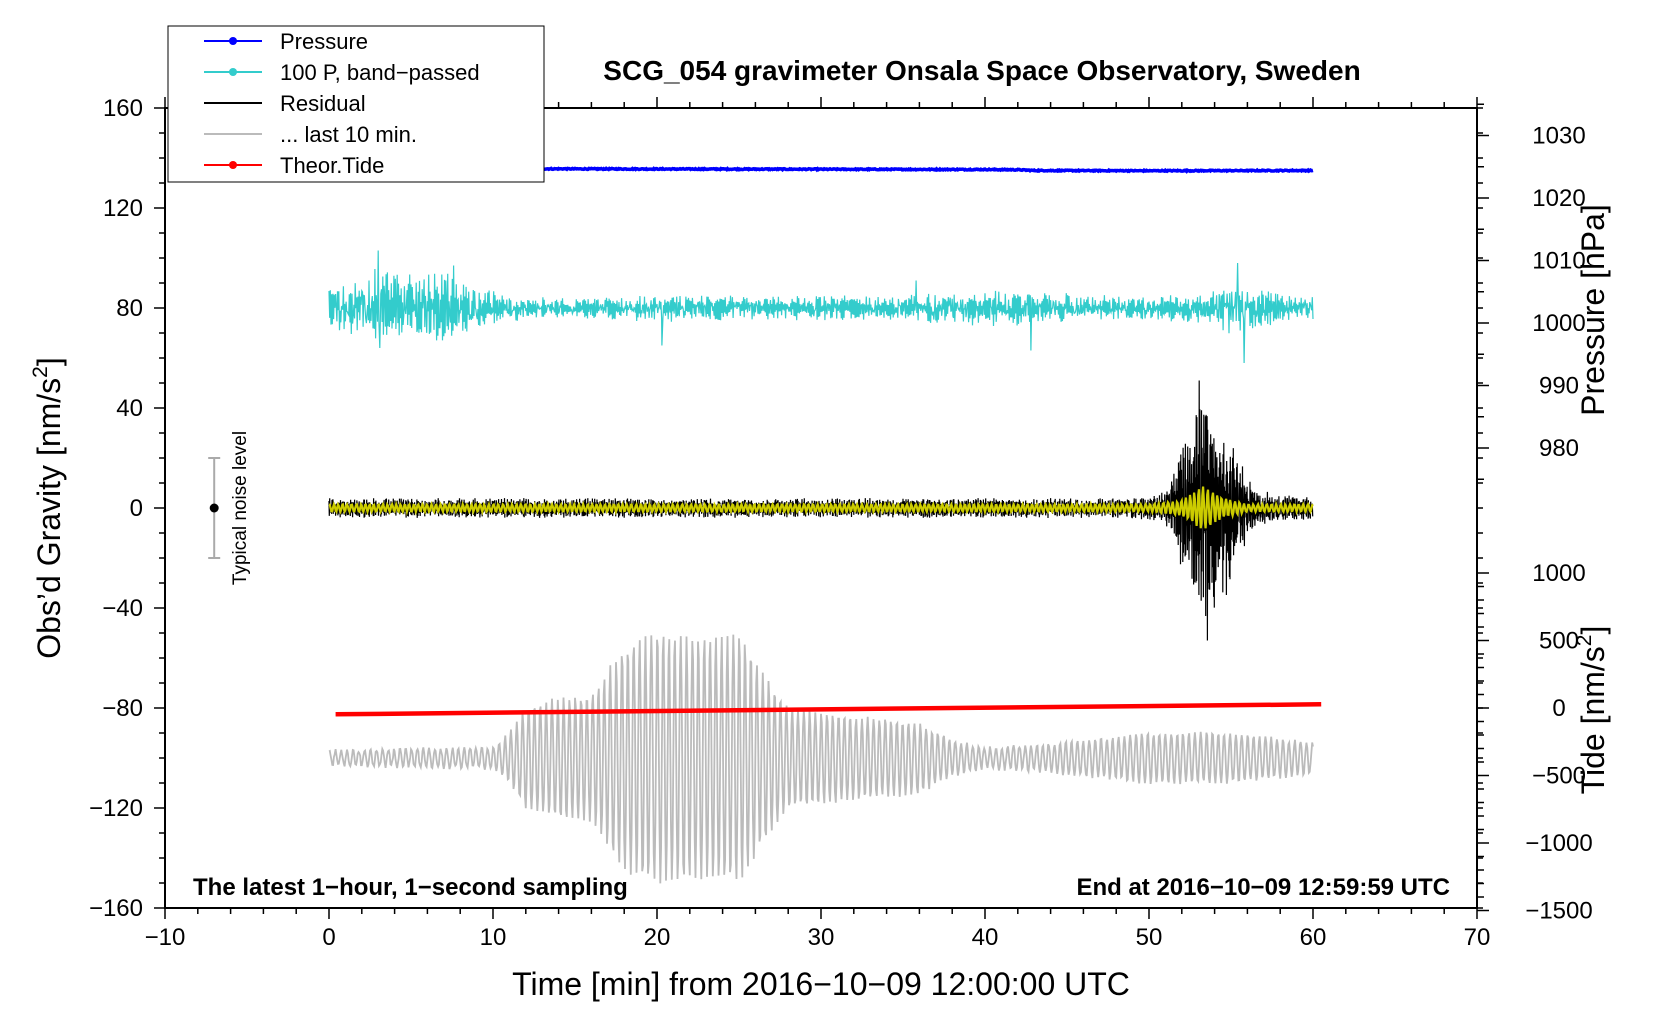  Describe the element at coordinates (1558, 136) in the screenshot. I see `pressure-tick-label: 1030` at that location.